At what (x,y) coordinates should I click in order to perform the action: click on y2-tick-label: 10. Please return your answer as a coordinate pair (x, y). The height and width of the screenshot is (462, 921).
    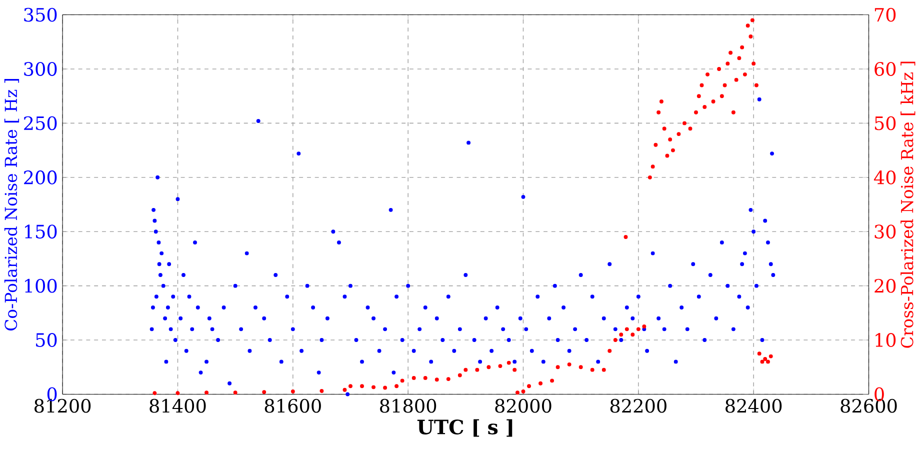
    Looking at the image, I should click on (886, 339).